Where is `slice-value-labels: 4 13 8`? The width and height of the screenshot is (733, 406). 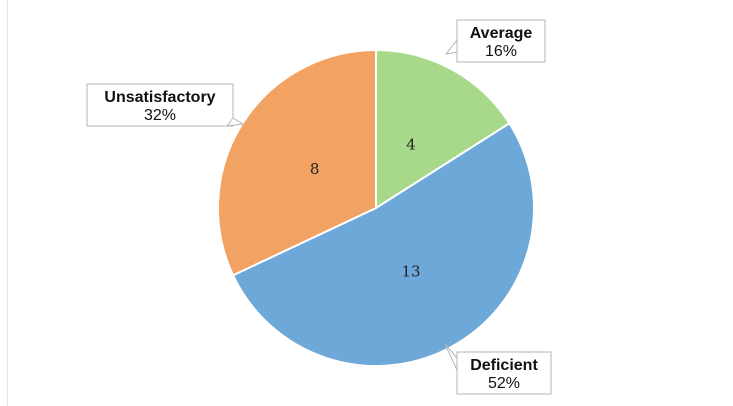 slice-value-labels: 4 13 8 is located at coordinates (365, 207).